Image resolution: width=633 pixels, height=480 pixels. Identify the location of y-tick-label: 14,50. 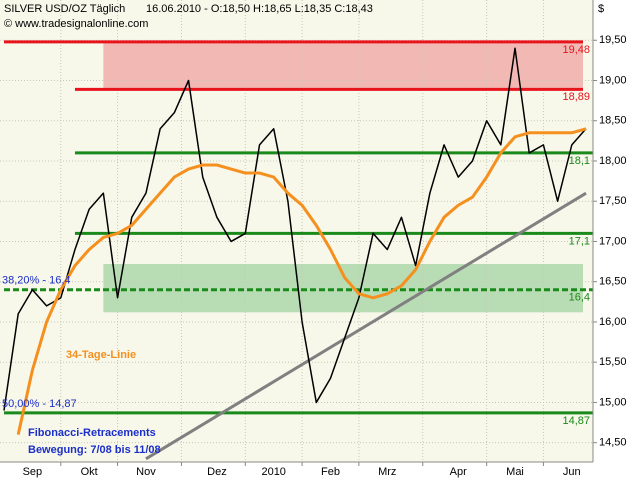
(613, 443).